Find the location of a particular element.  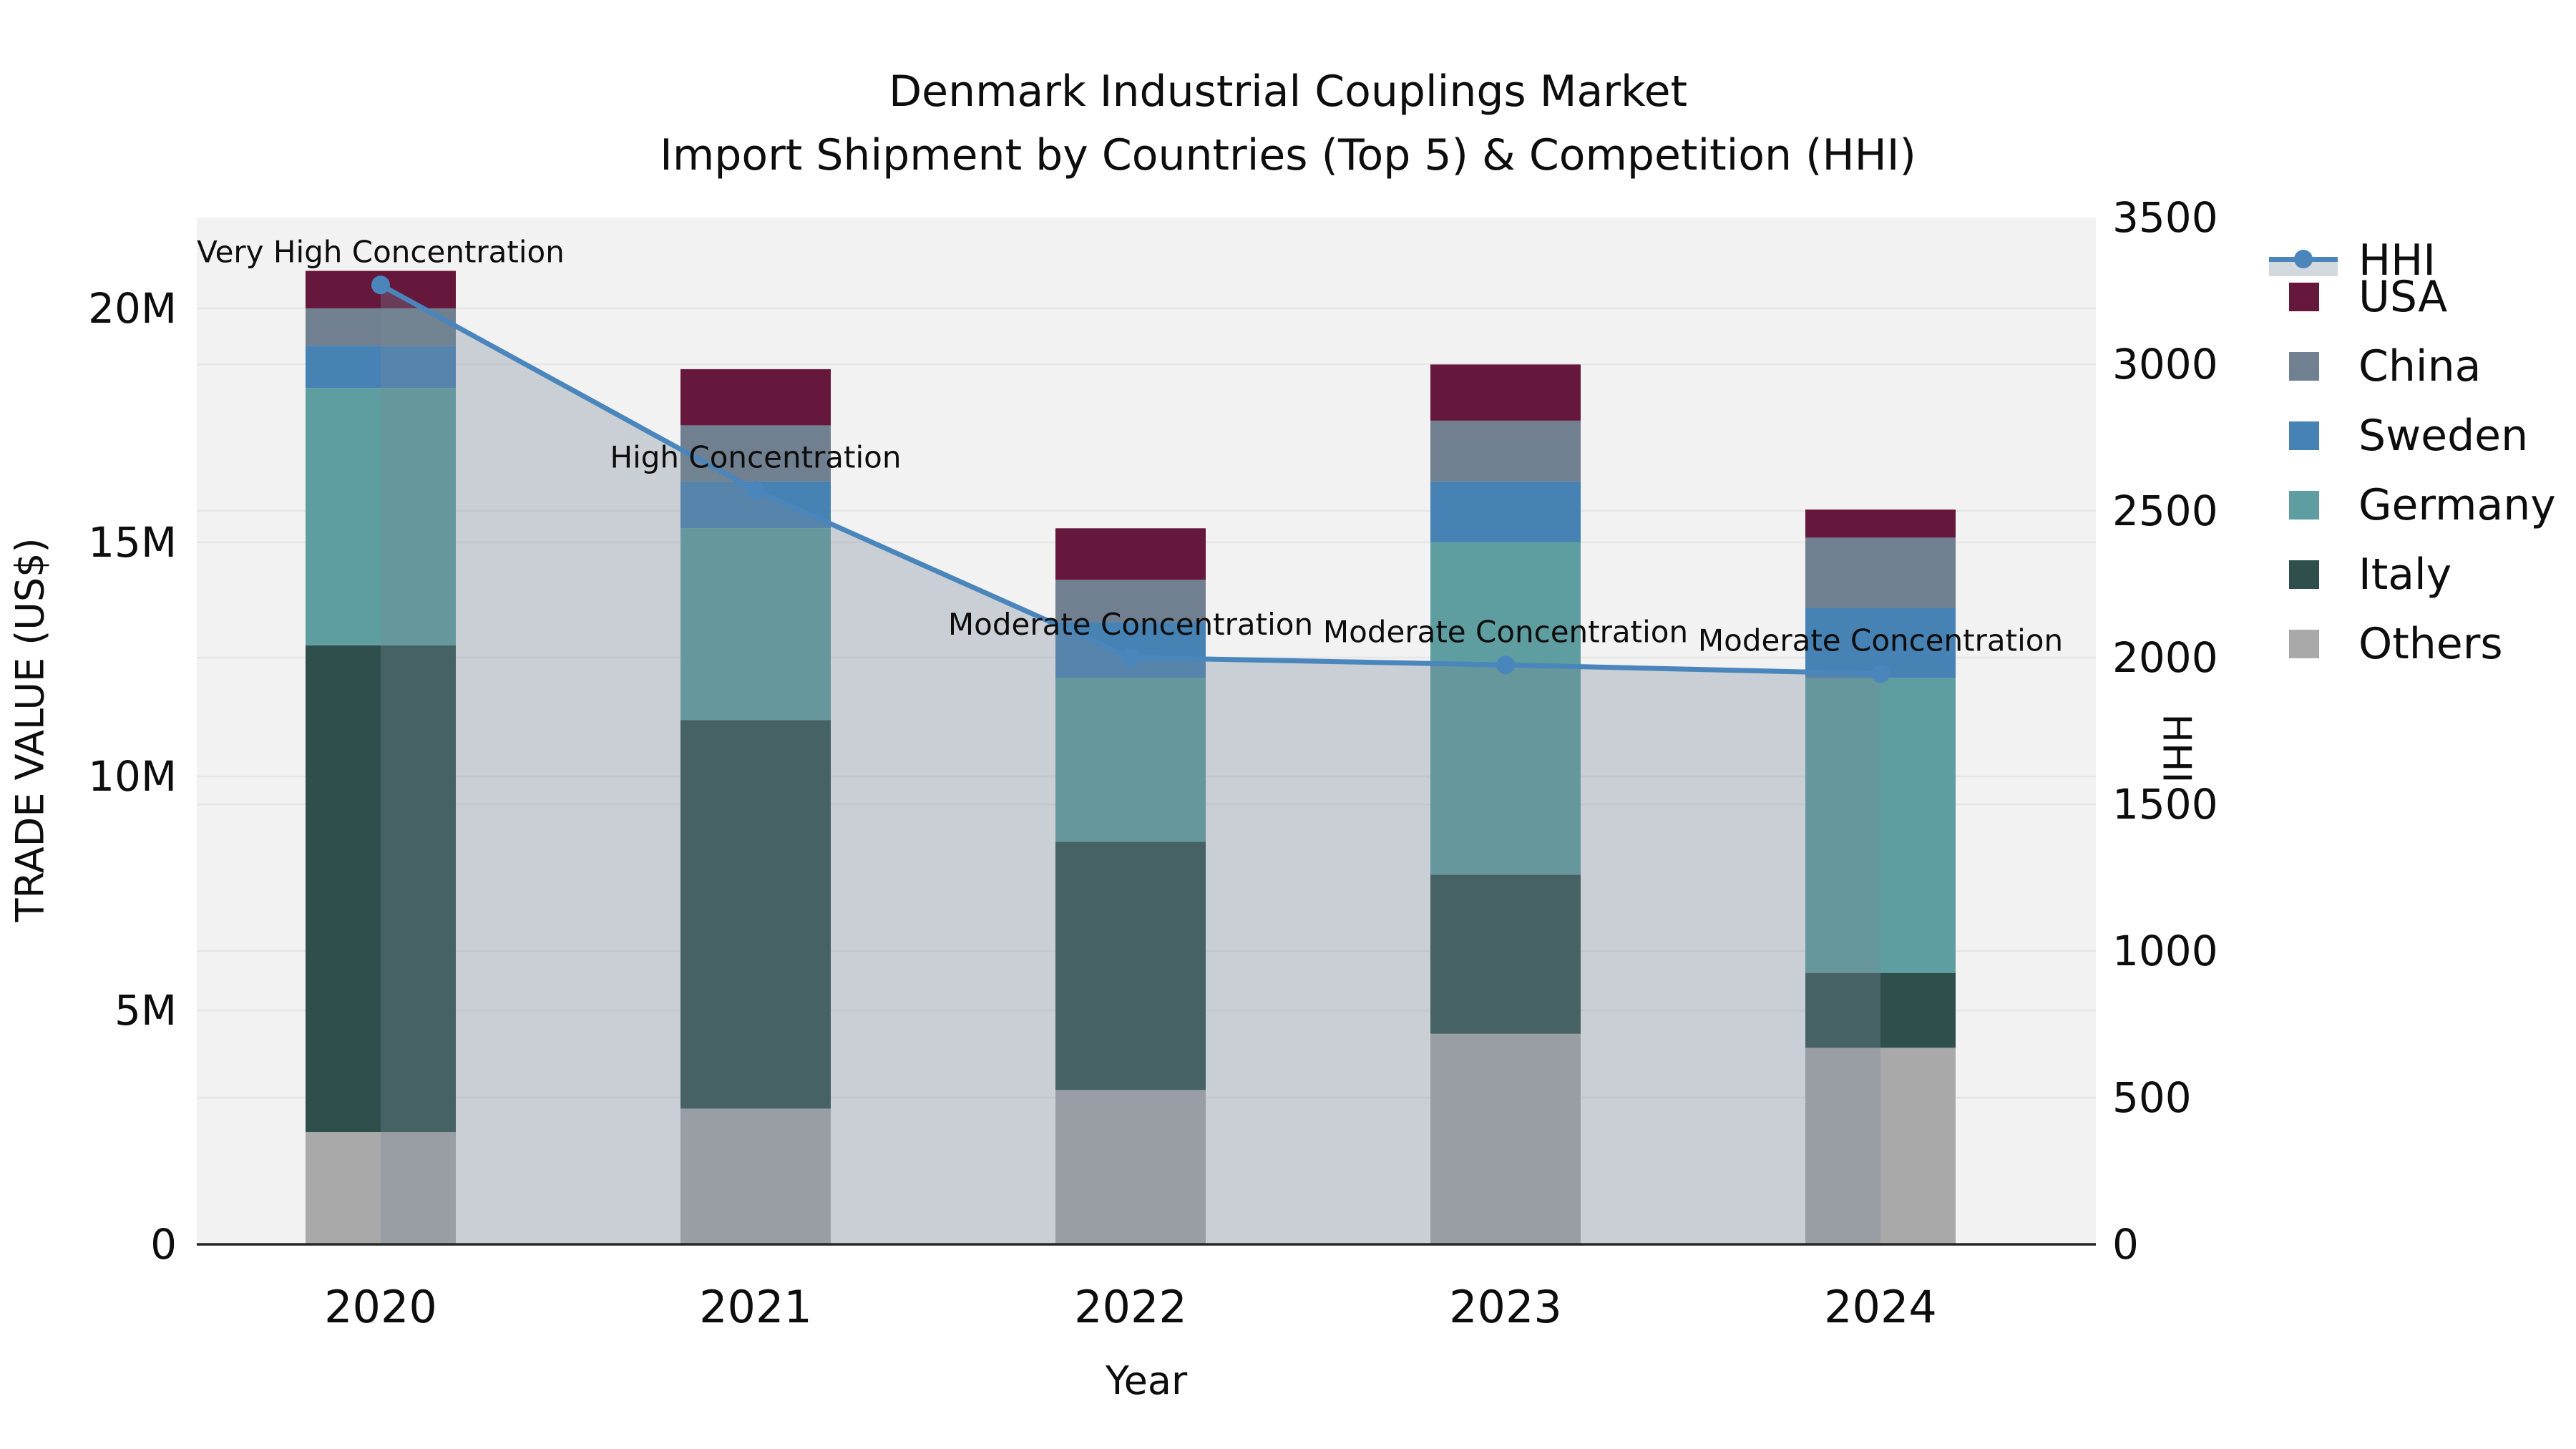

legend-label: Germany is located at coordinates (2457, 505).